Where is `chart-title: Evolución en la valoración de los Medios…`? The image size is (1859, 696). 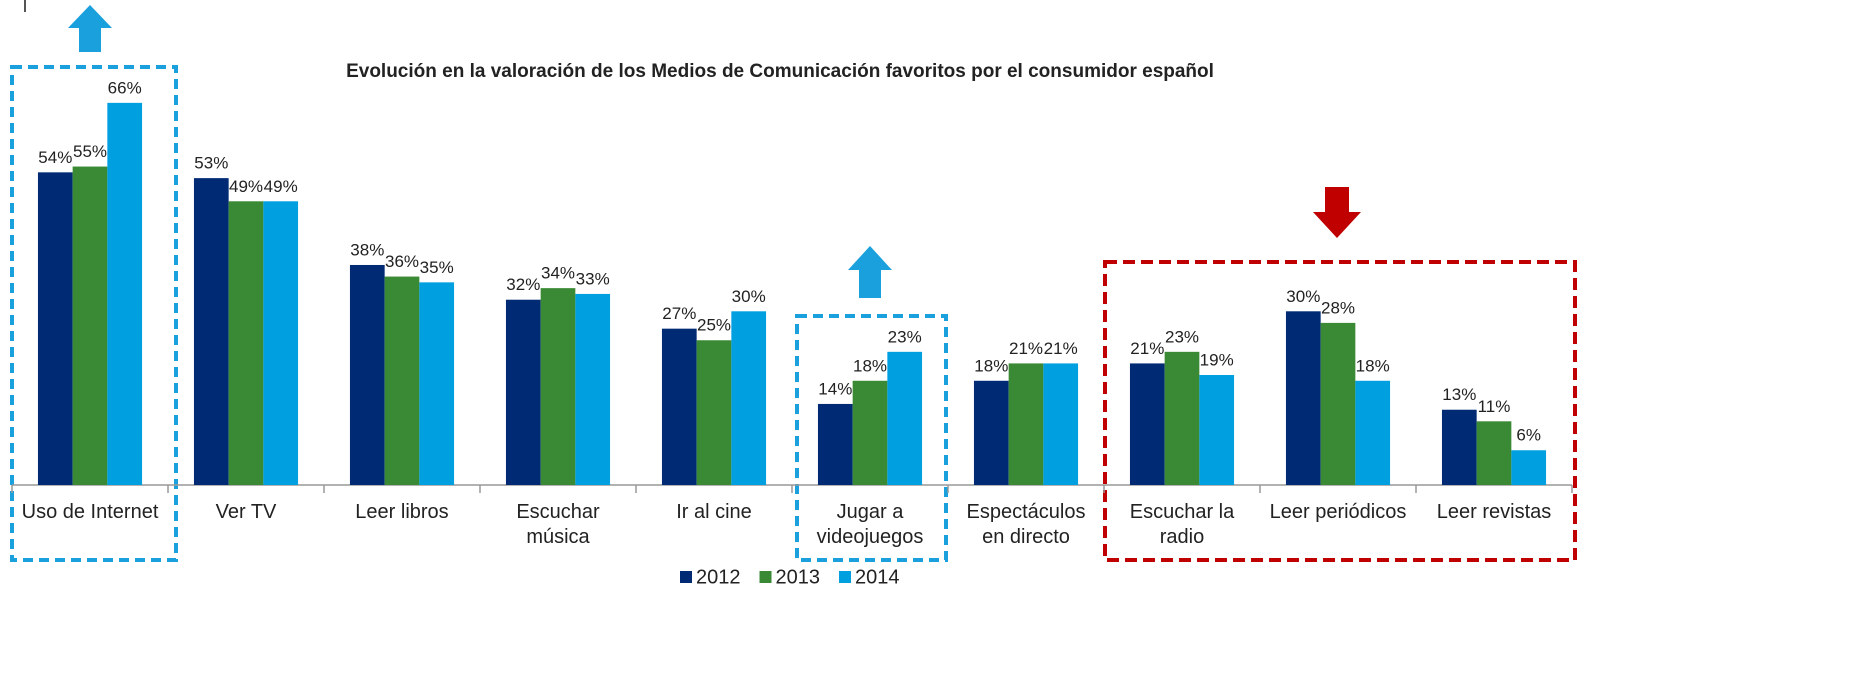 chart-title: Evolución en la valoración de los Medios… is located at coordinates (780, 71).